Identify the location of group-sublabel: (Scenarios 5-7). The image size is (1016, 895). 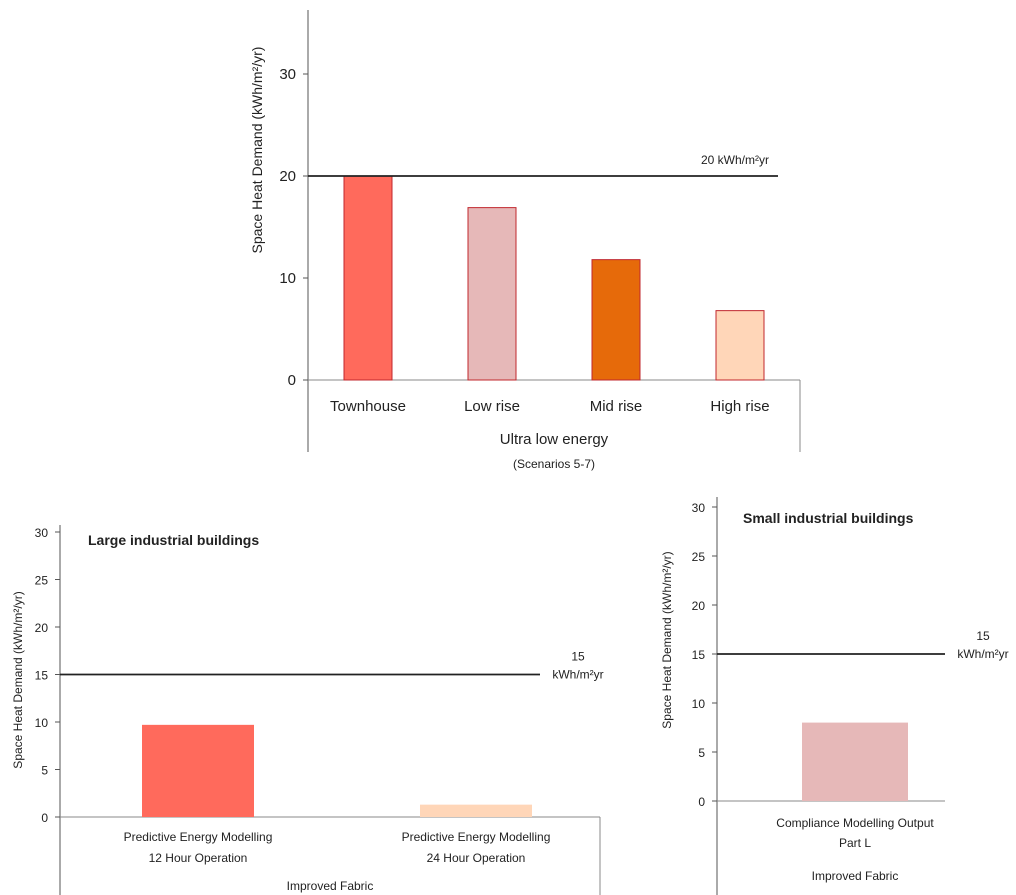
(554, 464).